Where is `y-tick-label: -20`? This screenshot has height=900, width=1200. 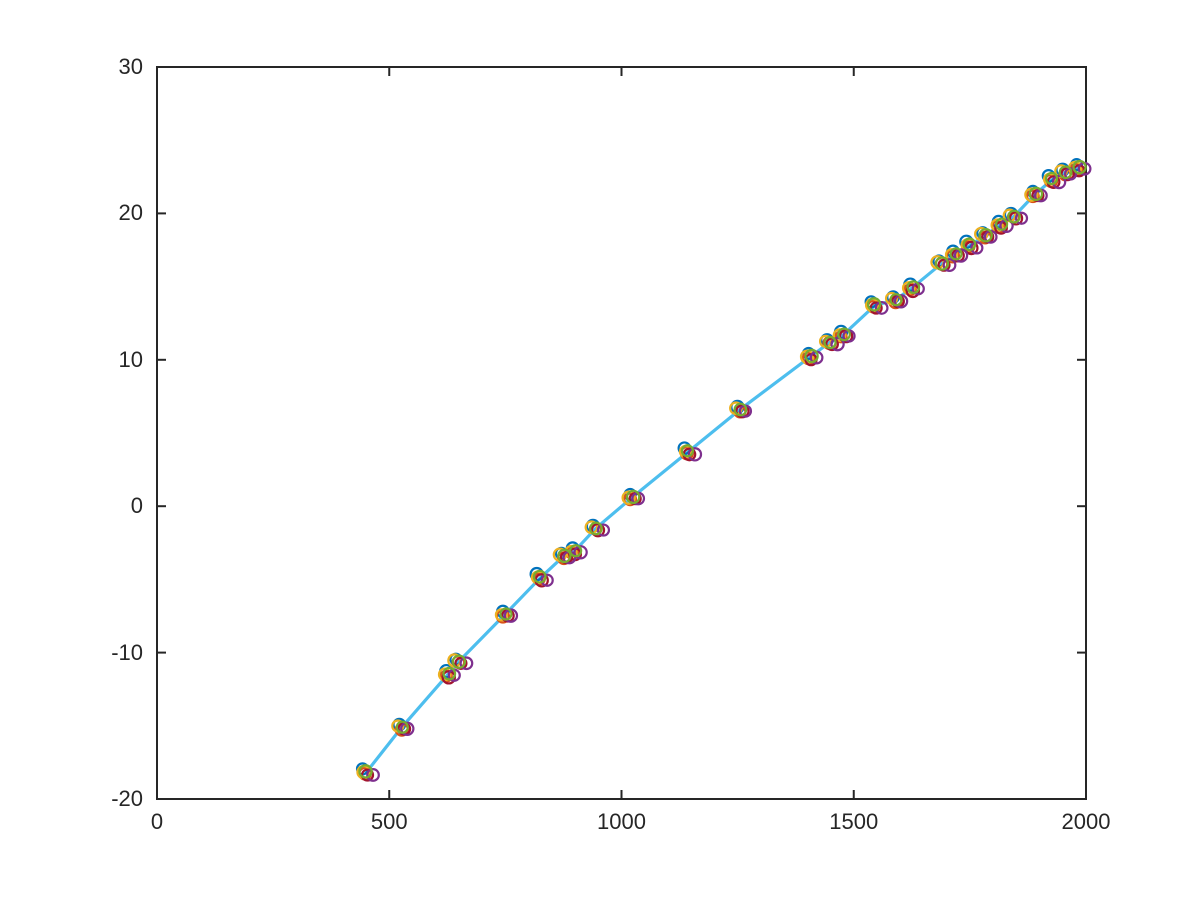
y-tick-label: -20 is located at coordinates (127, 798).